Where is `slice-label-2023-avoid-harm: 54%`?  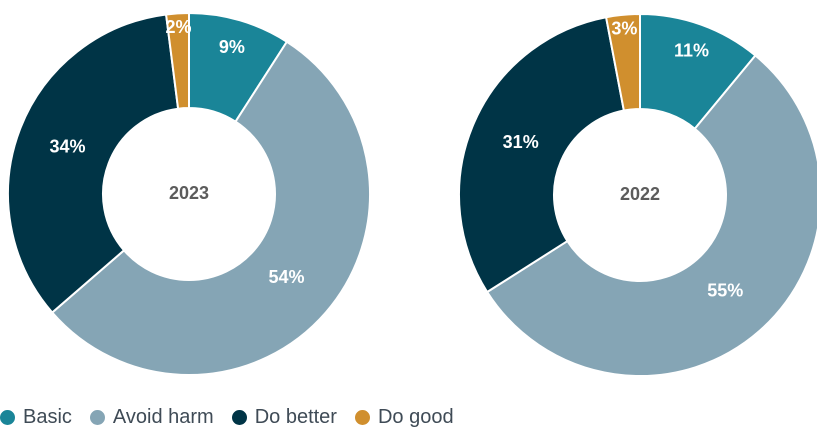
slice-label-2023-avoid-harm: 54% is located at coordinates (286, 277).